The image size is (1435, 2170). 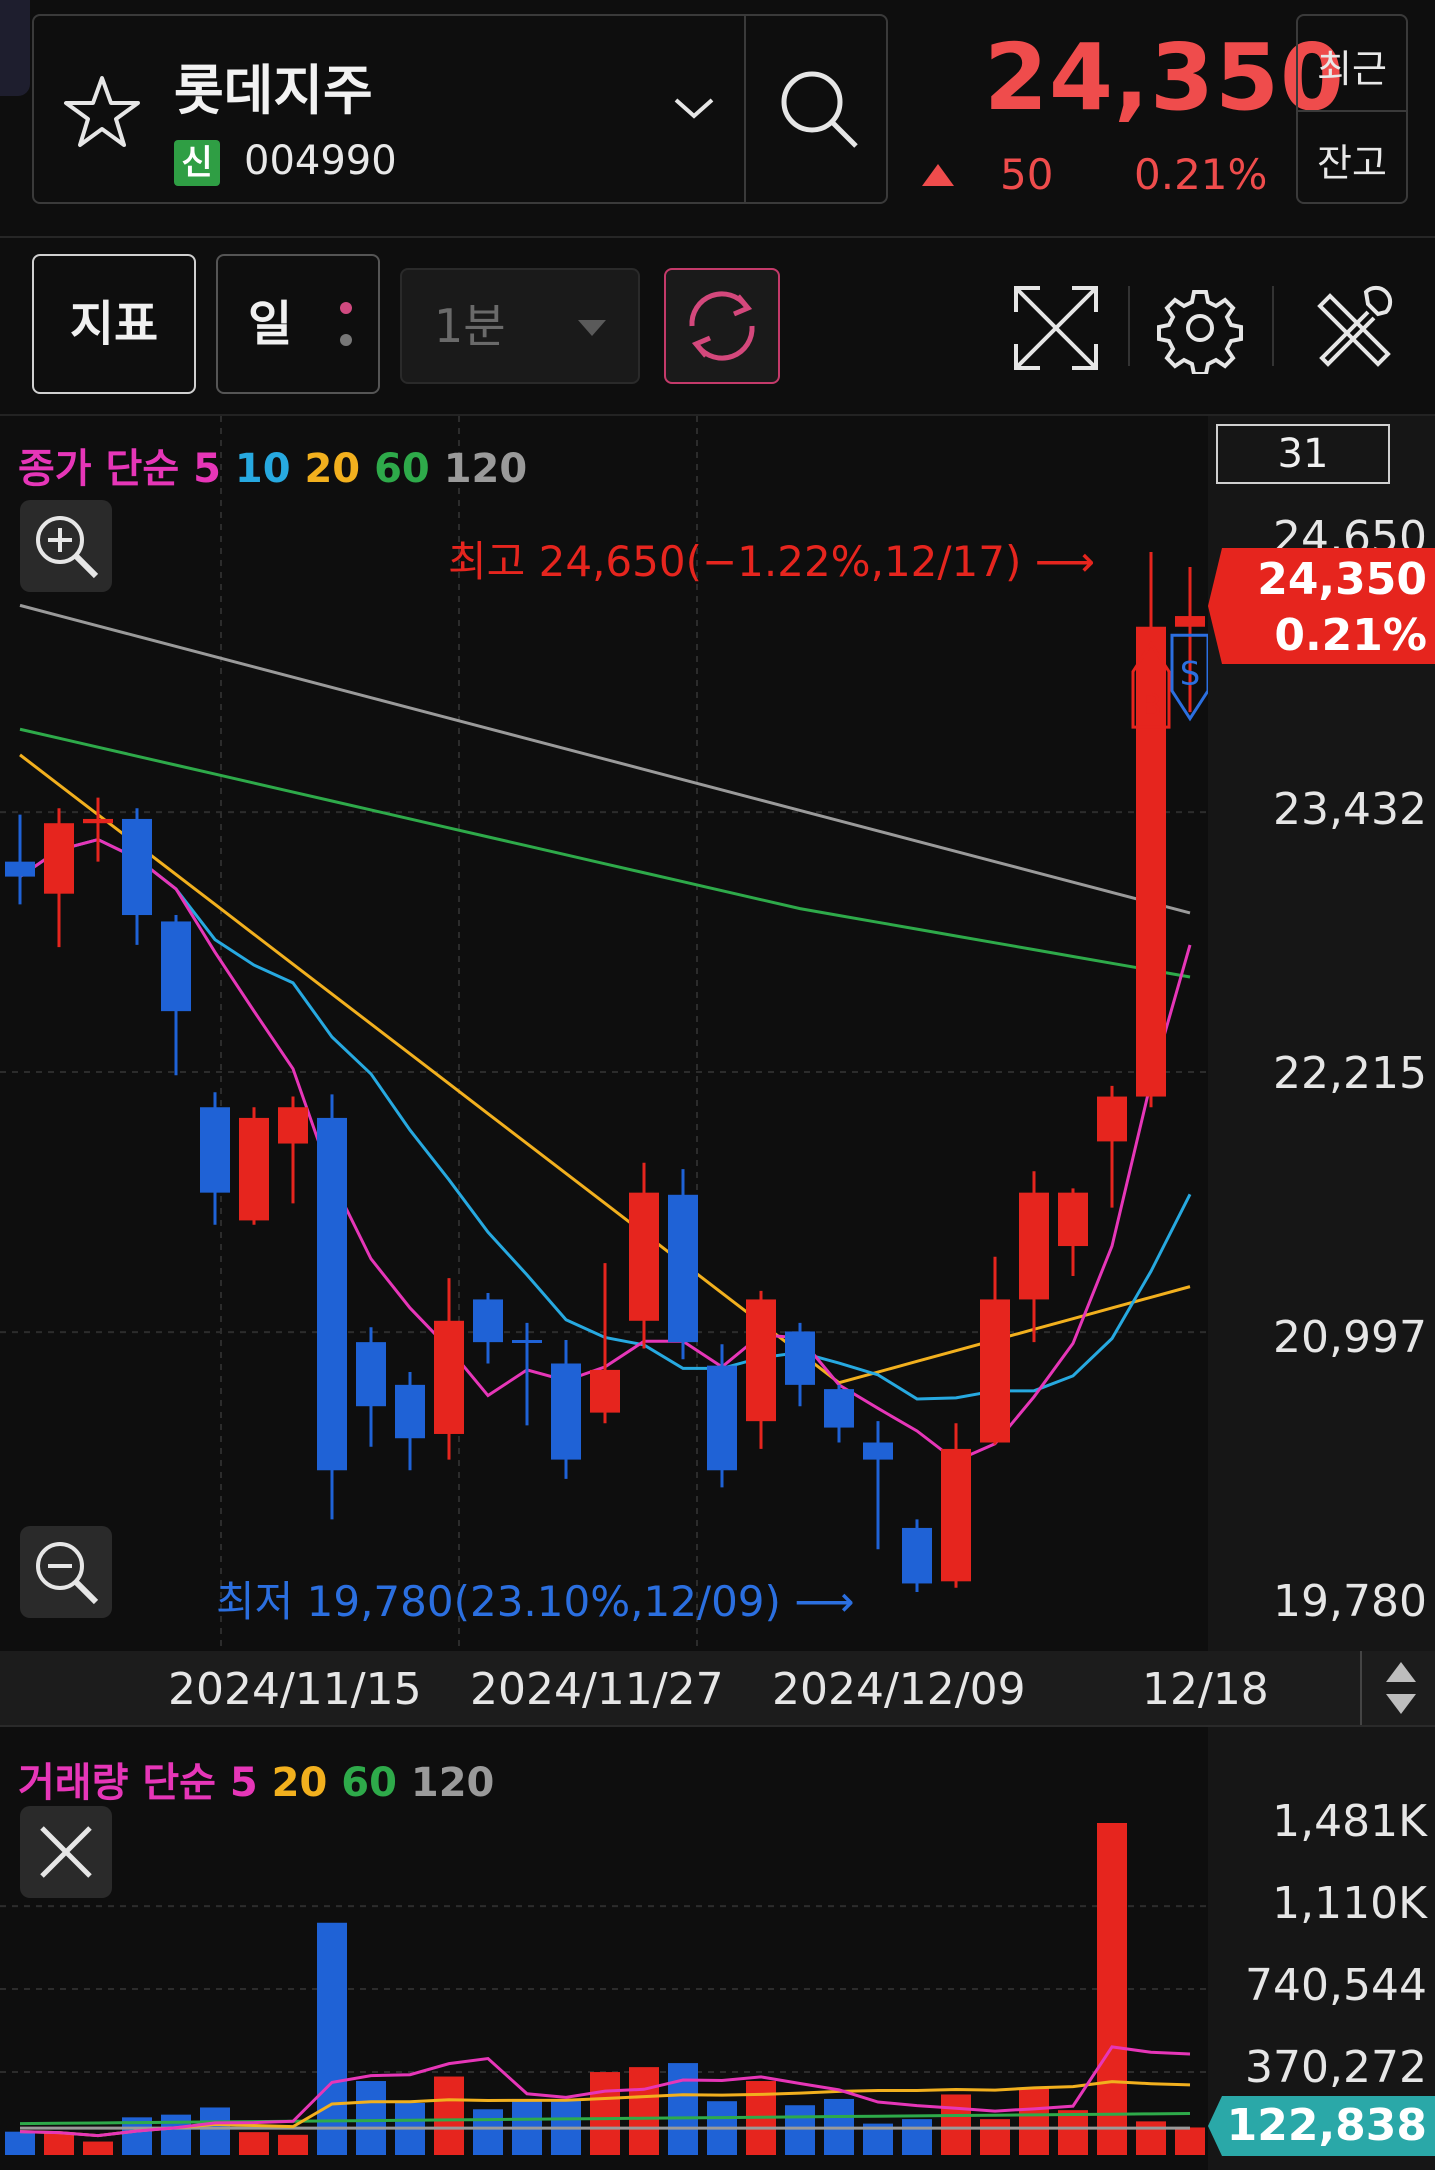 I want to click on refresh-icon, so click(x=722, y=326).